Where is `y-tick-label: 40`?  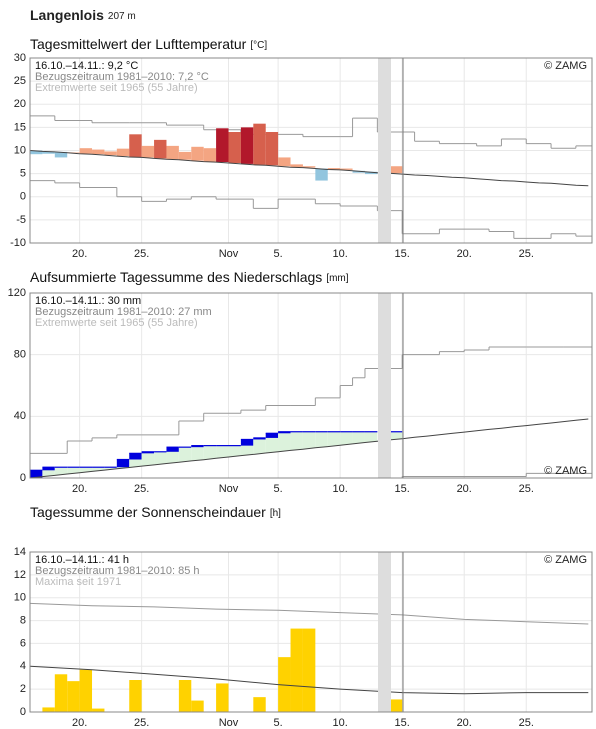 y-tick-label: 40 is located at coordinates (20, 416).